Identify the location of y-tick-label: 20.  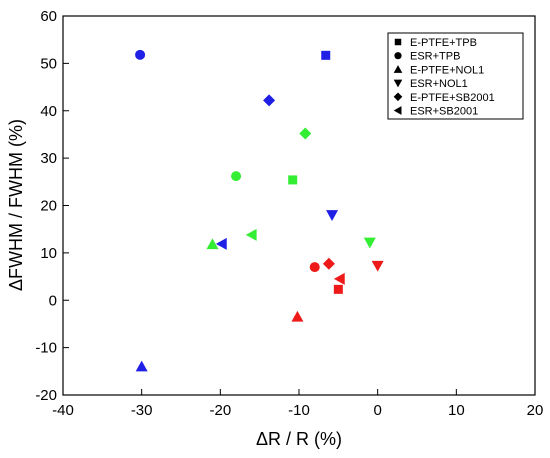
(48, 206).